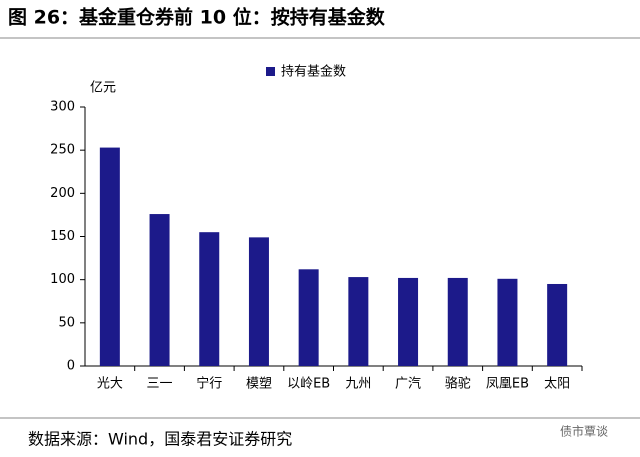  Describe the element at coordinates (160, 384) in the screenshot. I see `x-tick-label: 三一` at that location.